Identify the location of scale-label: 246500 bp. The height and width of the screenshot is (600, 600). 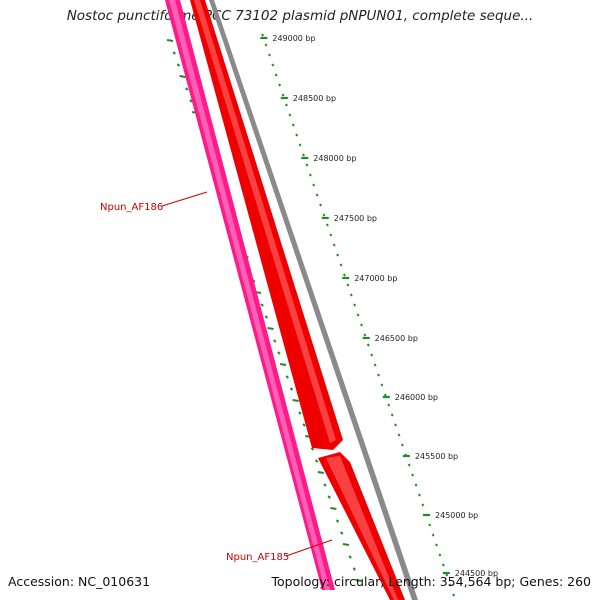
(396, 338).